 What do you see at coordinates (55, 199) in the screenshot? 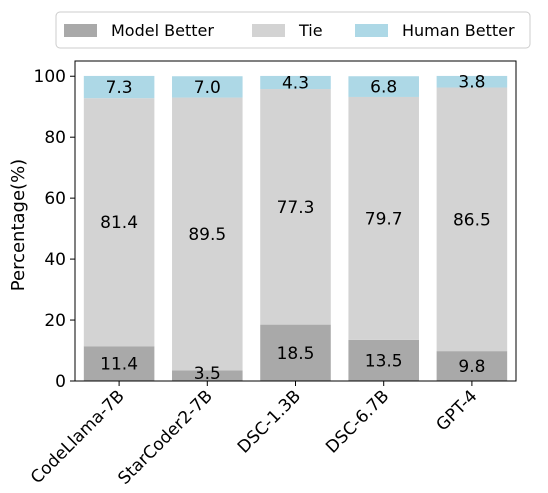
I see `y-tick-label: 60` at bounding box center [55, 199].